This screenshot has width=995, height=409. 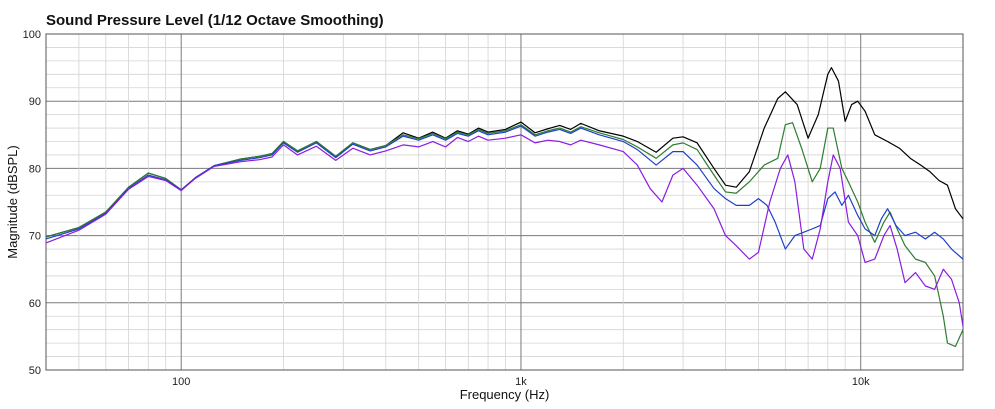 I want to click on x-tick-label: 100, so click(x=181, y=382).